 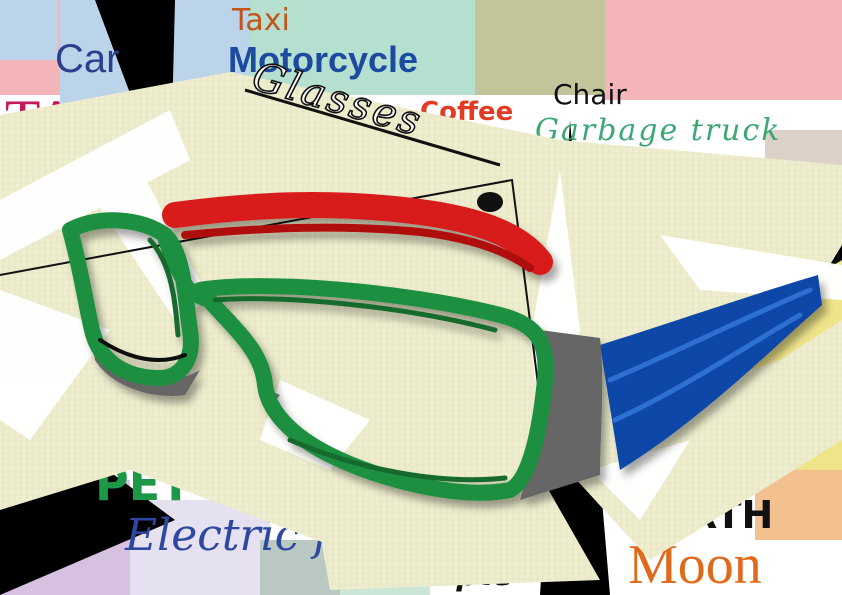 I want to click on left-lens-frame, so click(x=130, y=299).